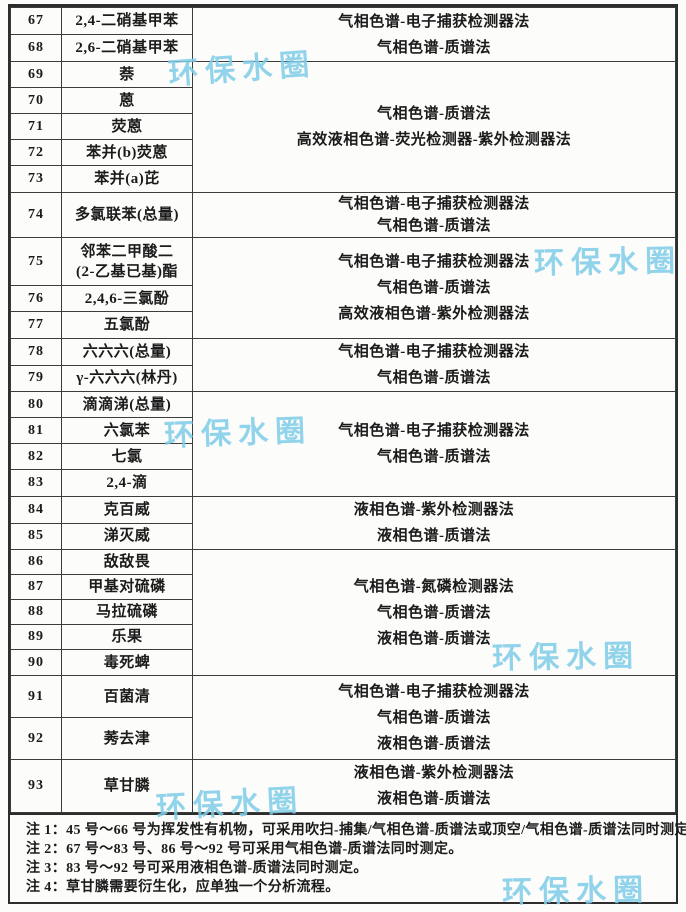  I want to click on compound-name-cell: 草甘膦, so click(127, 786).